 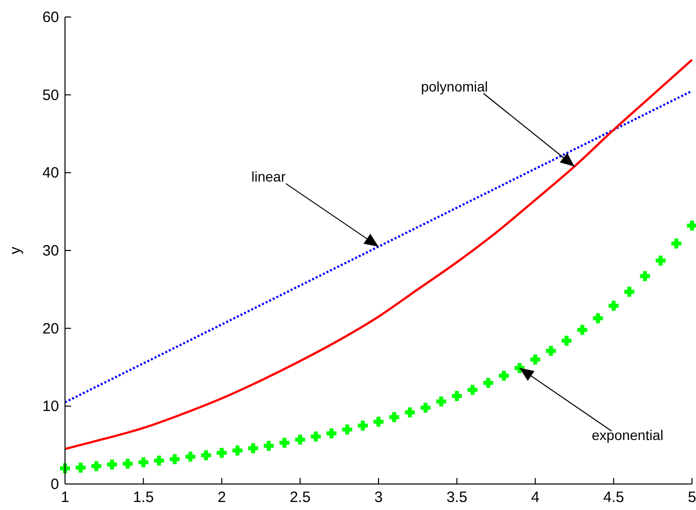 What do you see at coordinates (50, 251) in the screenshot?
I see `y-tick-label: 30` at bounding box center [50, 251].